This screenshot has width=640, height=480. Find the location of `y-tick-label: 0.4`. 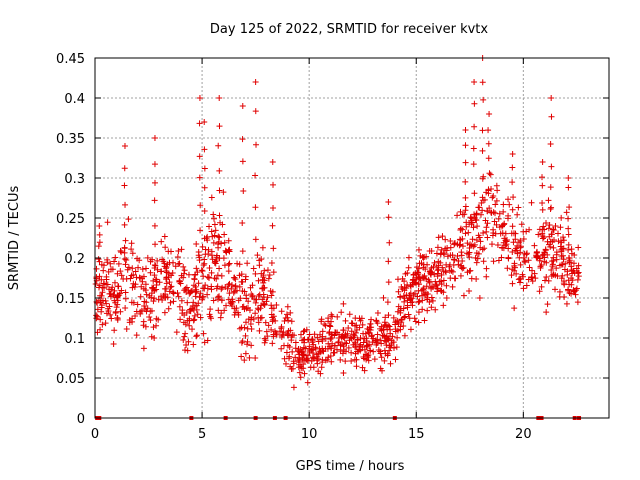

y-tick-label: 0.4 is located at coordinates (74, 99).